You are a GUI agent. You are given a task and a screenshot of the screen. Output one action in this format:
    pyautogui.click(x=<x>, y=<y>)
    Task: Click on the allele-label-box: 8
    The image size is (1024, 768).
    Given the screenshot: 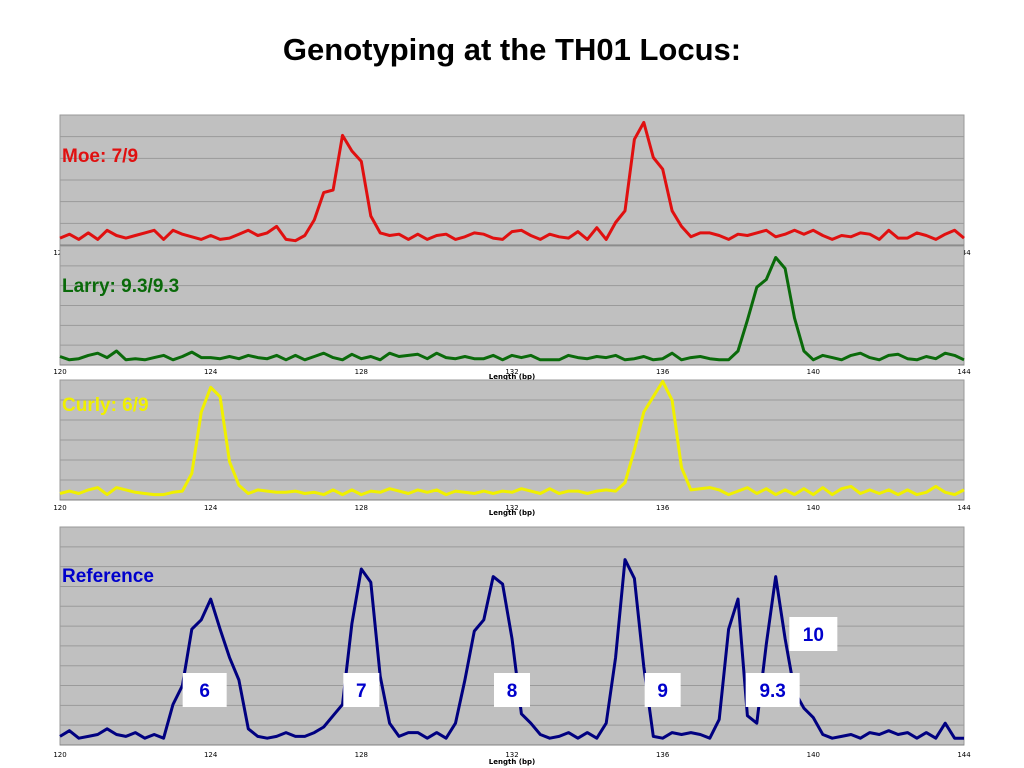 What is the action you would take?
    pyautogui.click(x=512, y=690)
    